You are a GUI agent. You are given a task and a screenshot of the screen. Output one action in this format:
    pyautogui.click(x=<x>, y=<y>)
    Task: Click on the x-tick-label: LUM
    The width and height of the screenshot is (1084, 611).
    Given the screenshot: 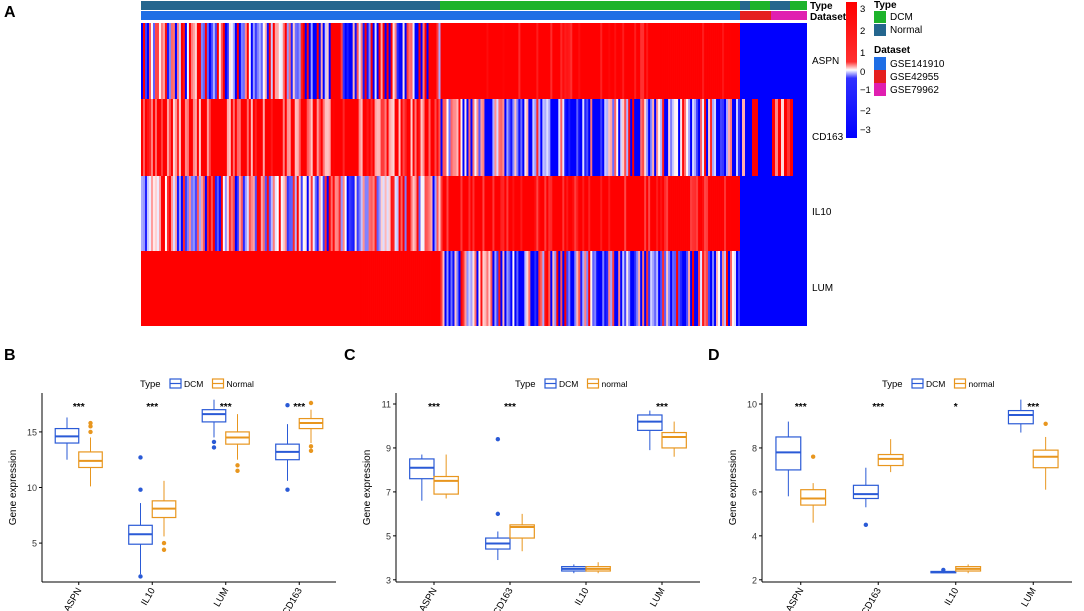 What is the action you would take?
    pyautogui.click(x=222, y=597)
    